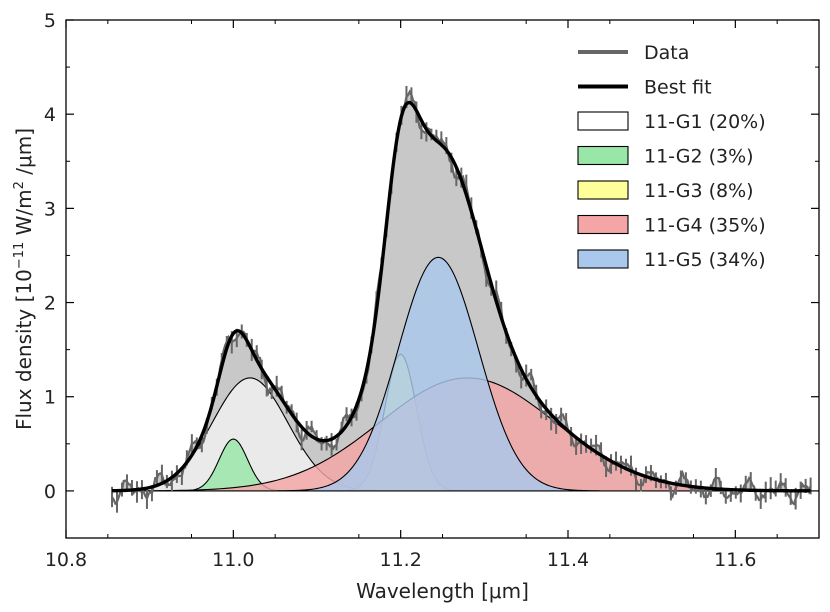 This screenshot has height=612, width=830. Describe the element at coordinates (19, 185) in the screenshot. I see `y-axis-title-exponent2: 2` at that location.